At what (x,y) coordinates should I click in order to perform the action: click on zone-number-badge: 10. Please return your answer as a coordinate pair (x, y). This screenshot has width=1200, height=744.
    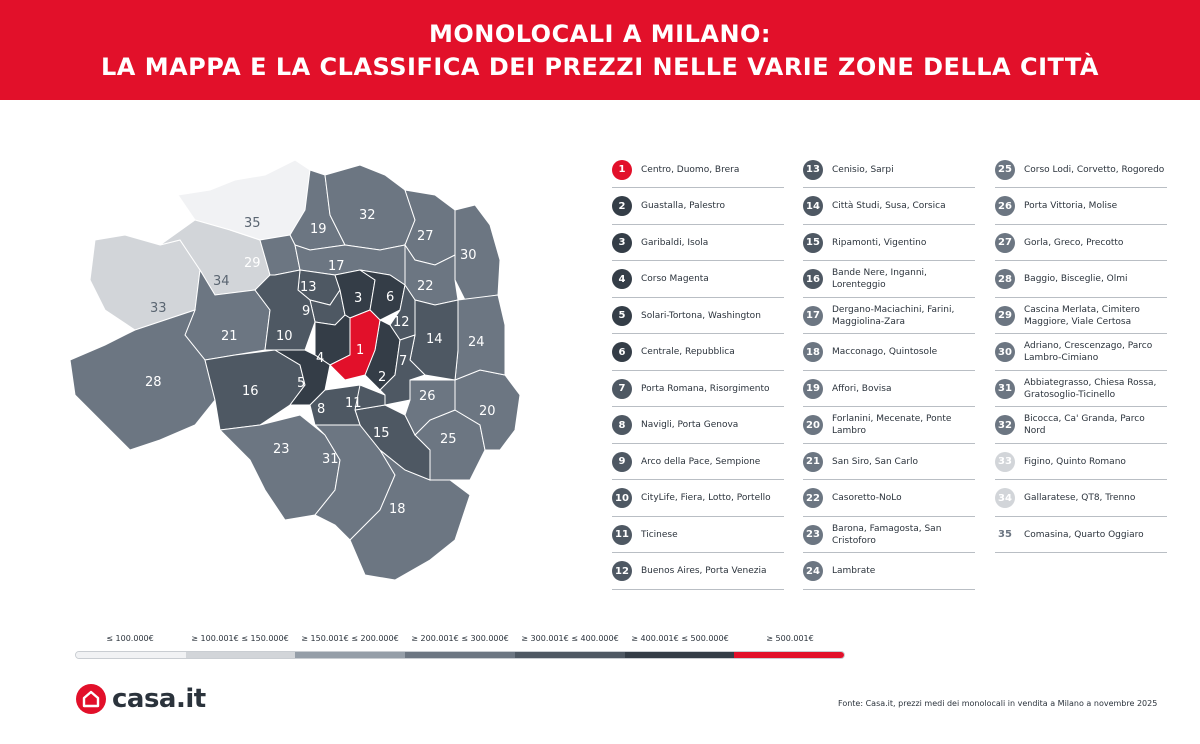
    Looking at the image, I should click on (622, 498).